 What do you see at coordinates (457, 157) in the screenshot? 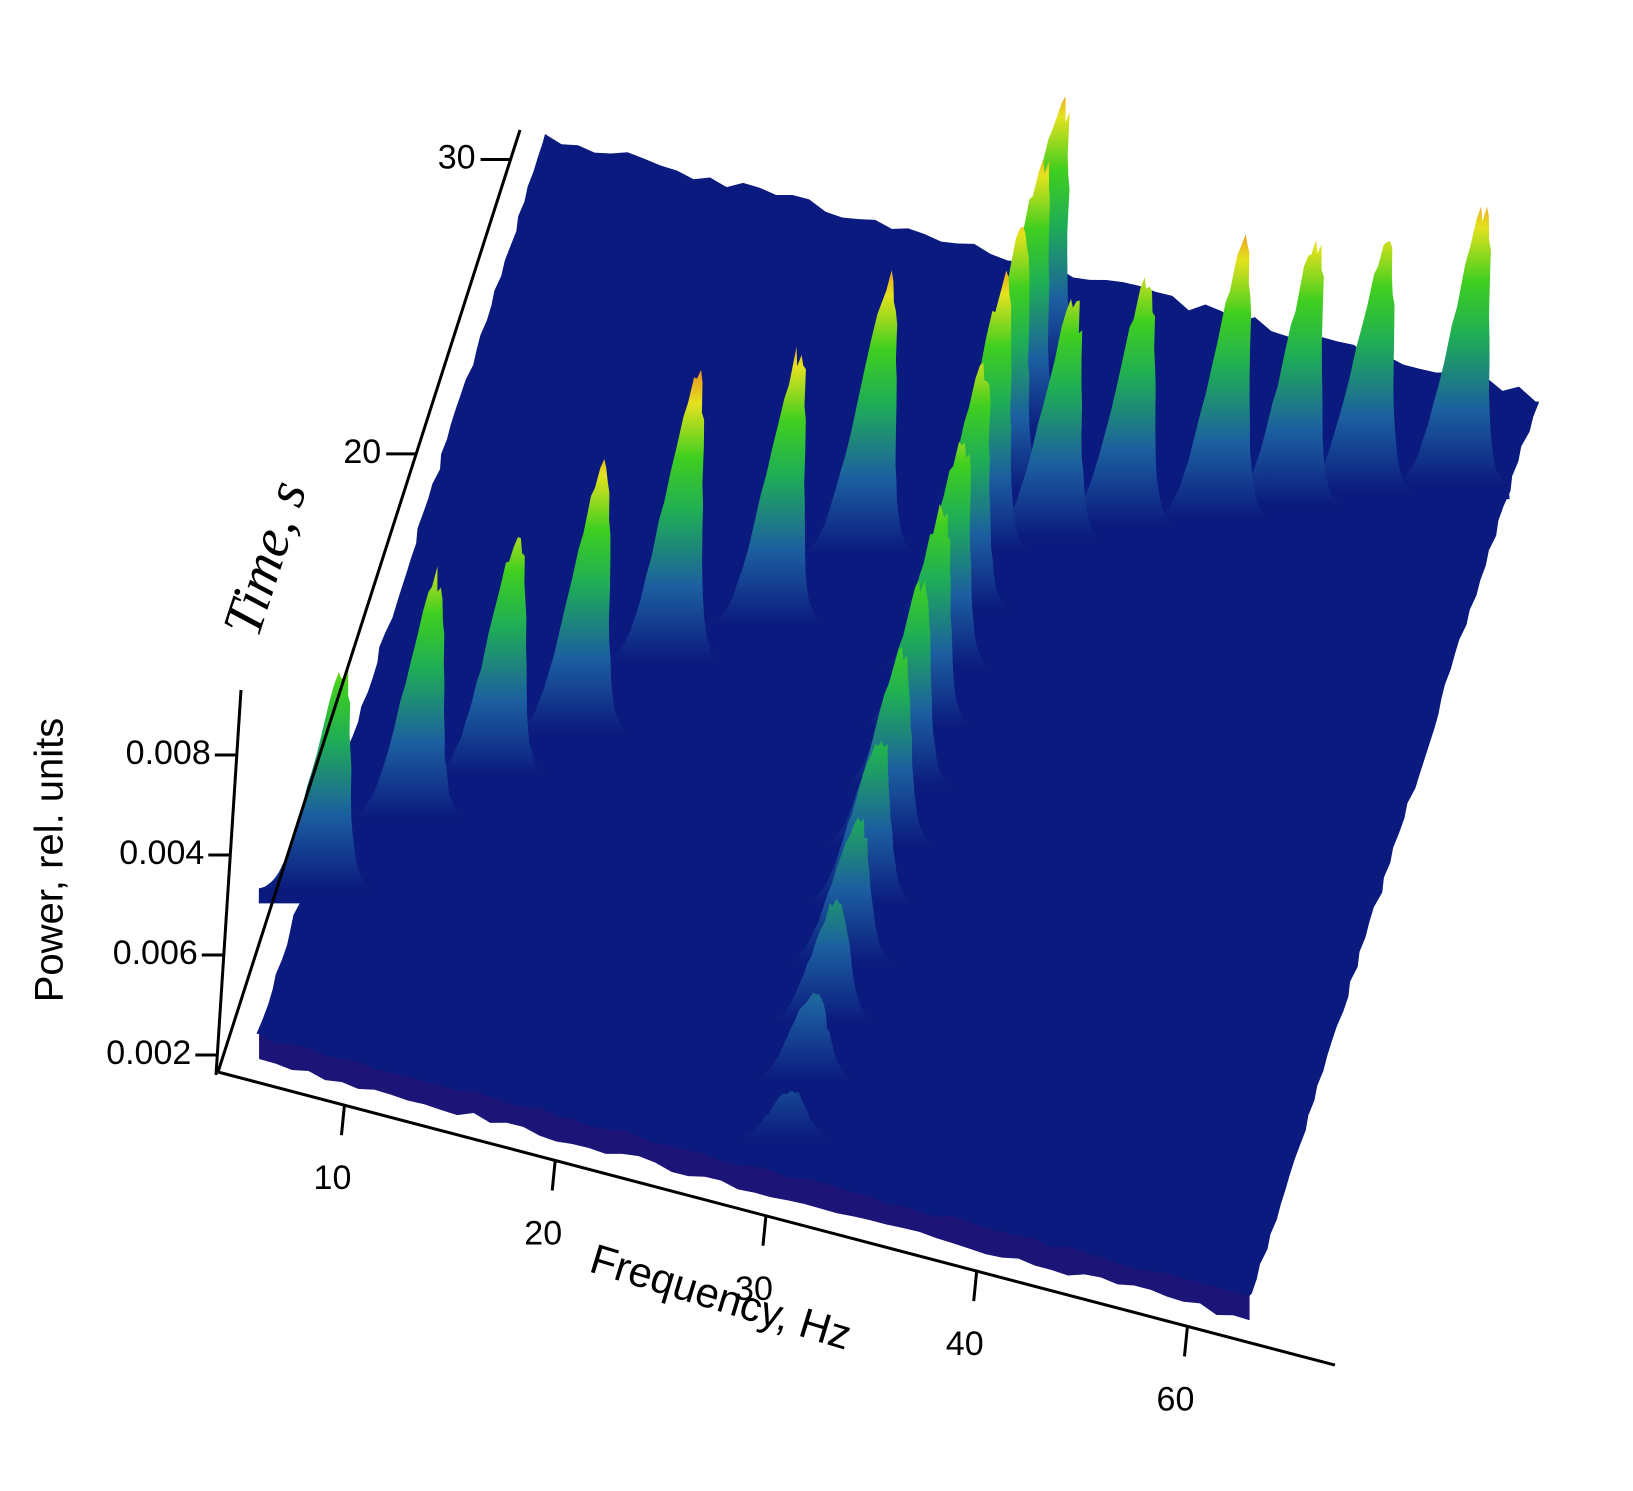
I see `y-tick-label: 30` at bounding box center [457, 157].